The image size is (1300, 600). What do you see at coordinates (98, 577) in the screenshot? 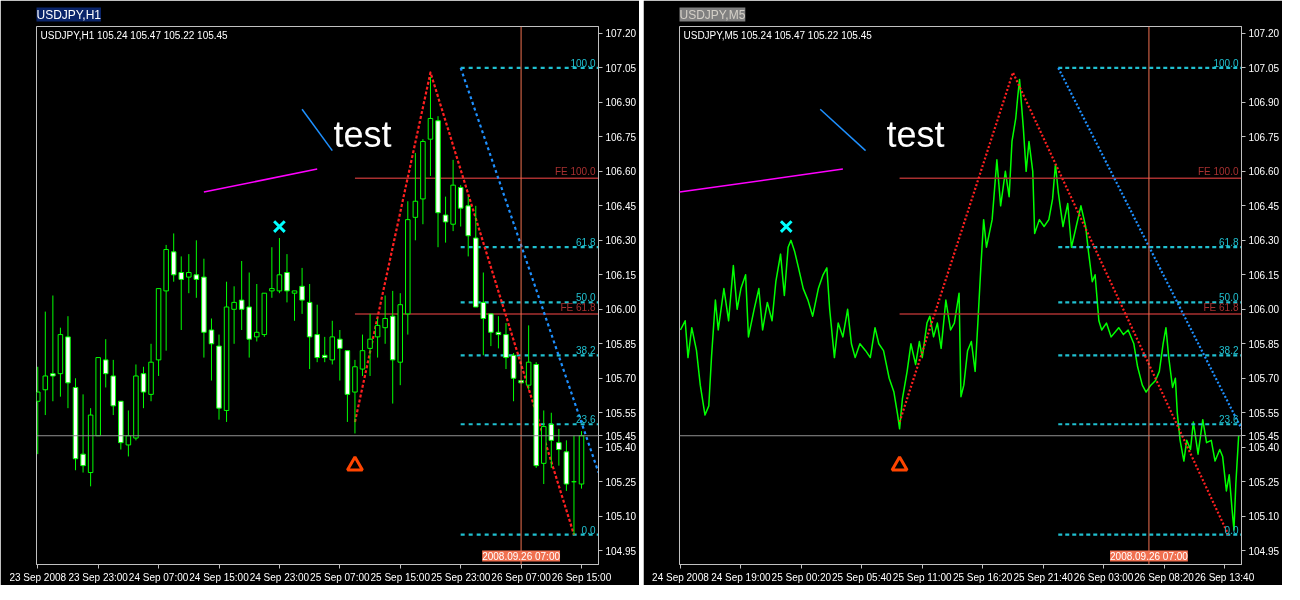
I see `x-tick-label: 23 Sep 23:00` at bounding box center [98, 577].